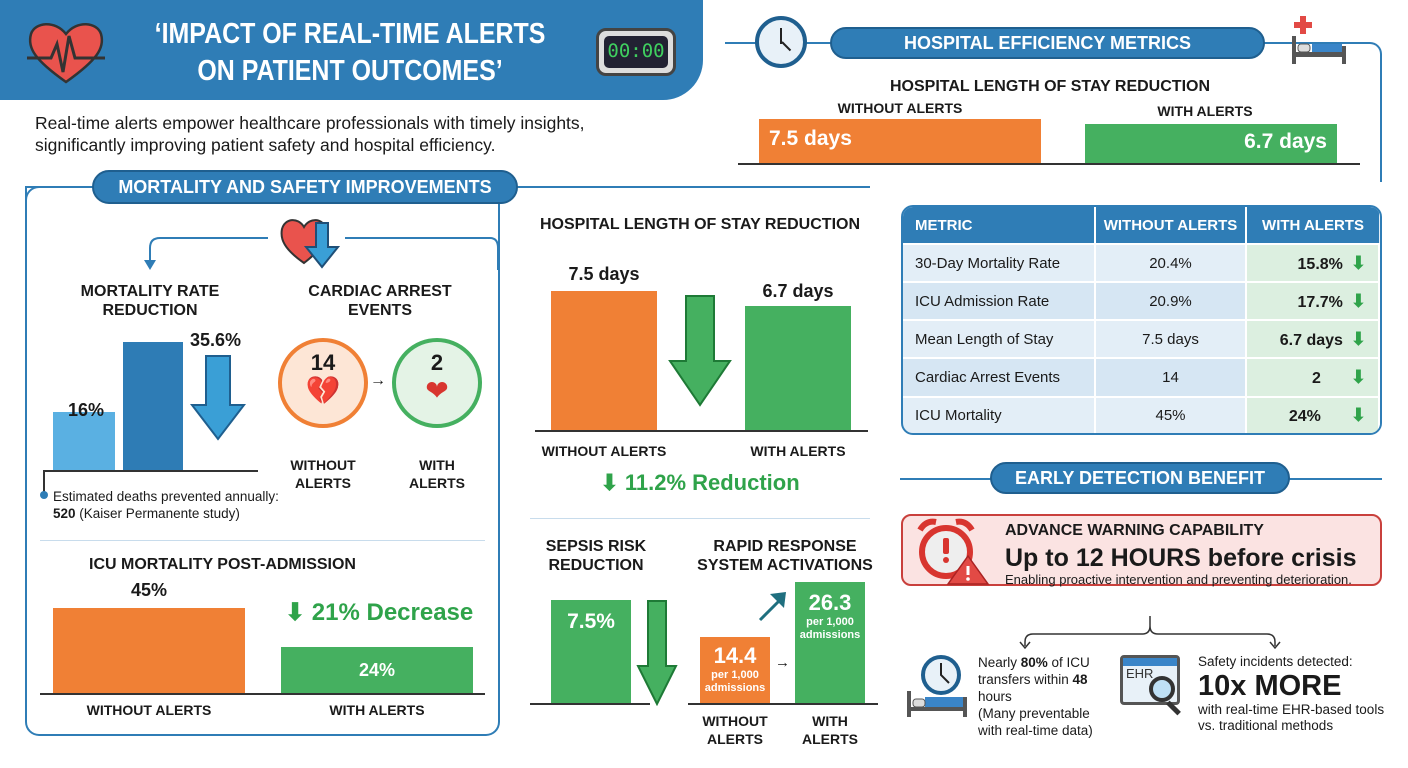 The image size is (1408, 768). I want to click on bar-label-sepsis: 7.5%, so click(591, 622).